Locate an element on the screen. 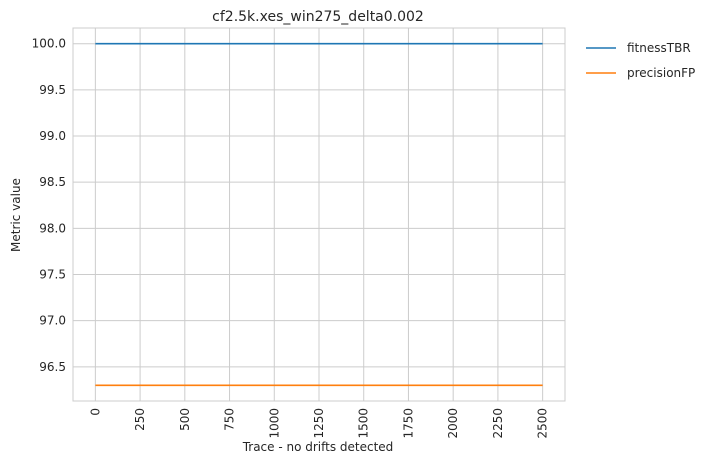 The image size is (715, 465). x-tick-label: 500 is located at coordinates (185, 419).